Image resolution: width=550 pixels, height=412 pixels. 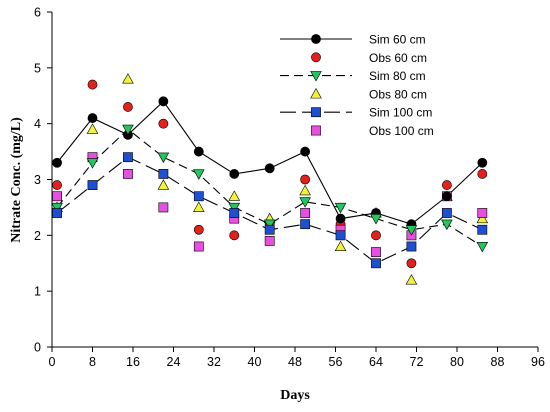 I want to click on x-tick-label: 56, so click(x=336, y=362).